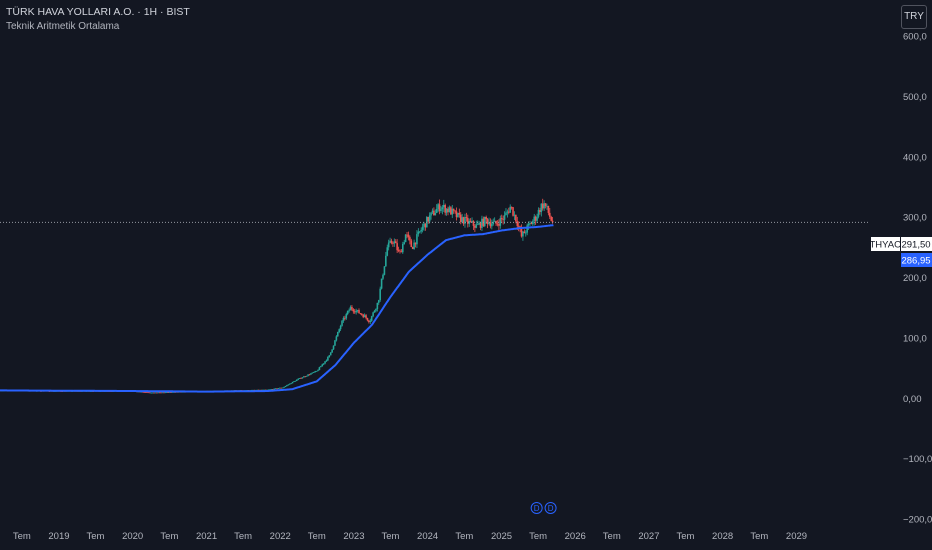  Describe the element at coordinates (63, 26) in the screenshot. I see `indicator-title: Teknik Aritmetik Ortalama` at that location.